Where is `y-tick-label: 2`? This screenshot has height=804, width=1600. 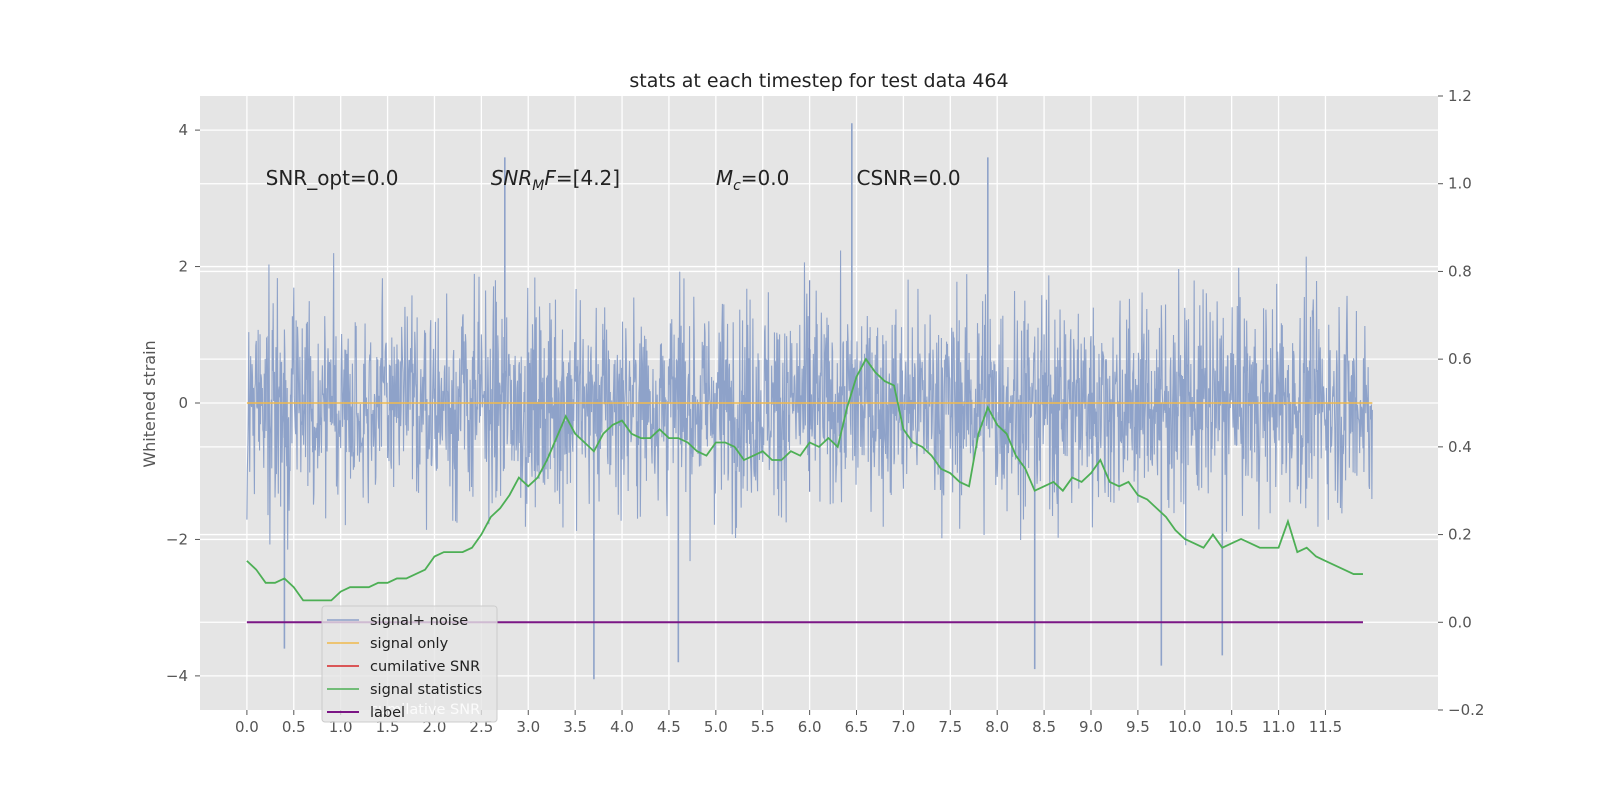 y-tick-label: 2 is located at coordinates (183, 267).